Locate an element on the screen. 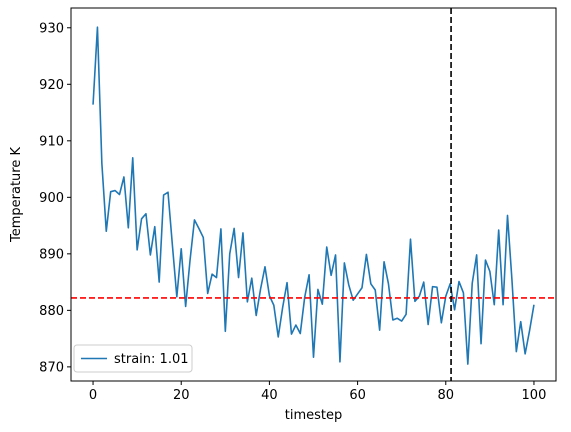 Image resolution: width=571 pixels, height=432 pixels. y-axis-label: Temperature K is located at coordinates (16, 195).